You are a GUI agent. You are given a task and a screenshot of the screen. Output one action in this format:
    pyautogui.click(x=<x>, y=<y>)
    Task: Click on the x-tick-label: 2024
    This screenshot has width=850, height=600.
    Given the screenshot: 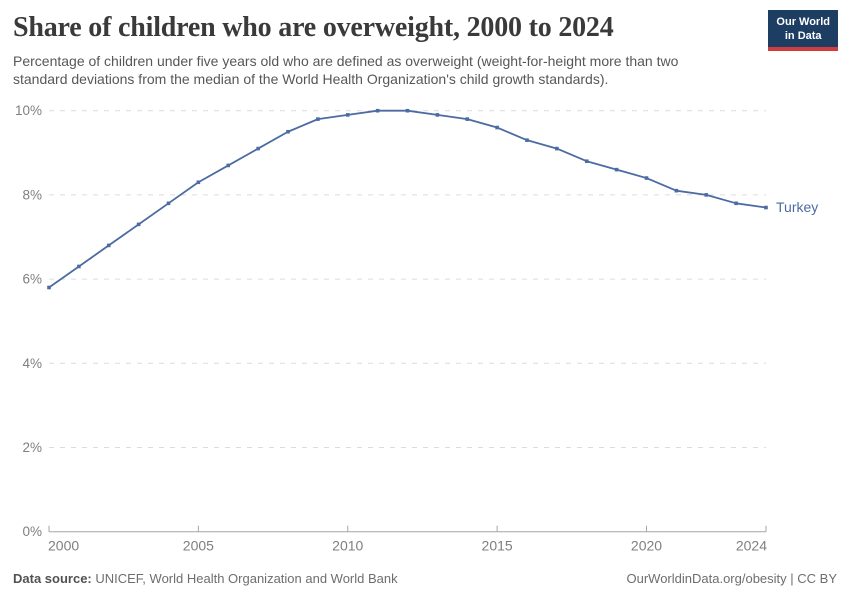 What is the action you would take?
    pyautogui.click(x=751, y=546)
    